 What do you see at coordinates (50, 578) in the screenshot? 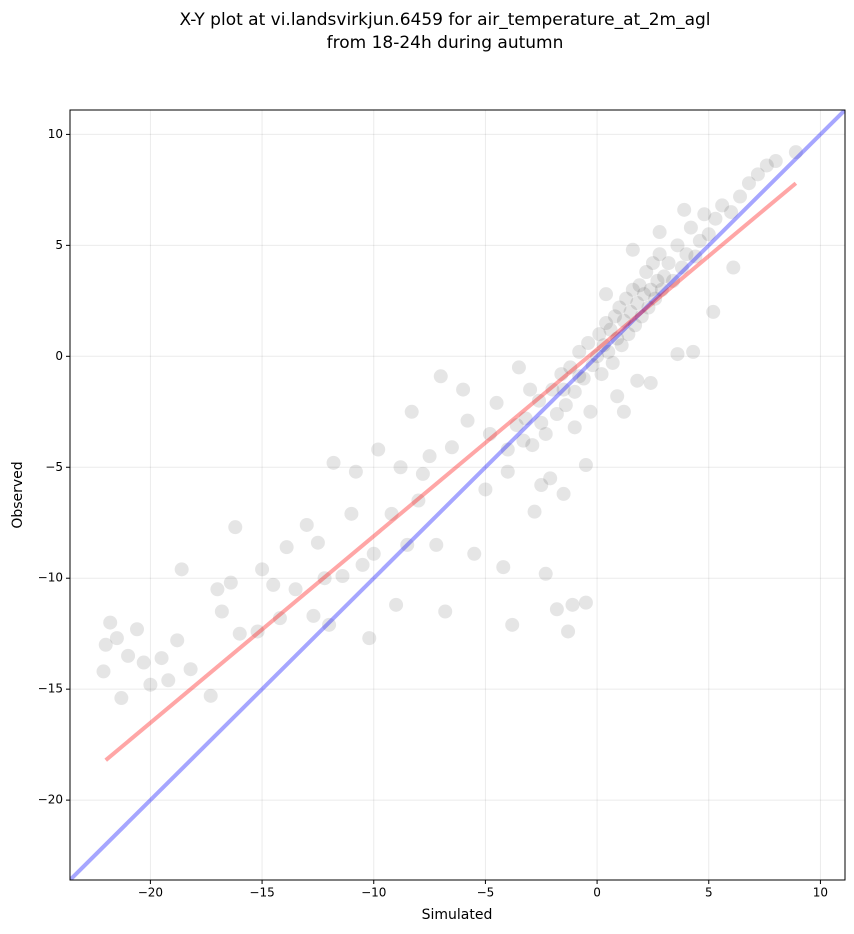
I see `y-tick-label: −10` at bounding box center [50, 578].